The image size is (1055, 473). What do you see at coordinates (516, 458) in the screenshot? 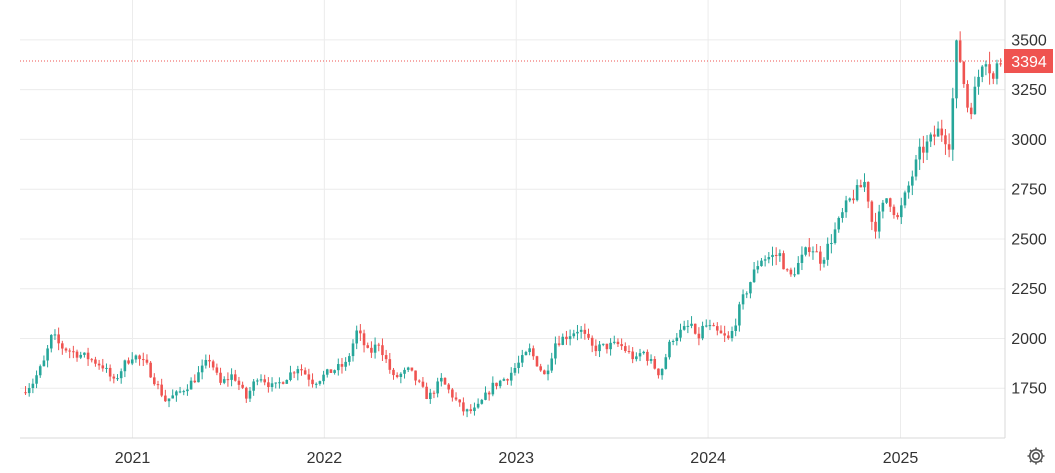
I see `x-tick-label: 2023` at bounding box center [516, 458].